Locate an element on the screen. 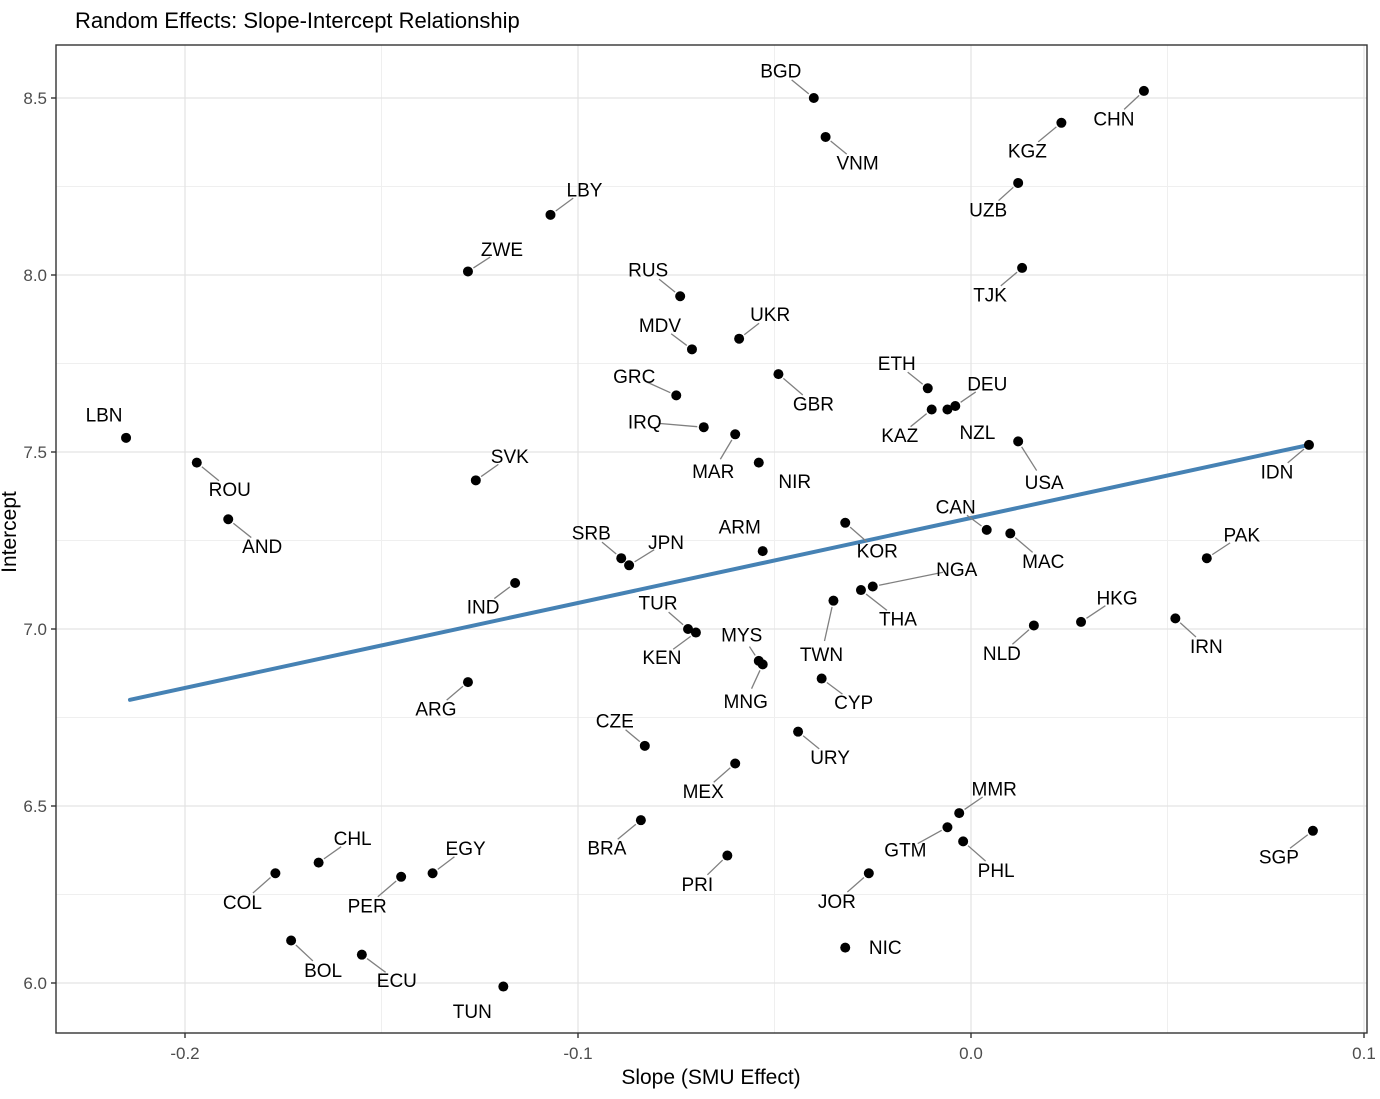 The width and height of the screenshot is (1380, 1099). point-SVK is located at coordinates (475, 480).